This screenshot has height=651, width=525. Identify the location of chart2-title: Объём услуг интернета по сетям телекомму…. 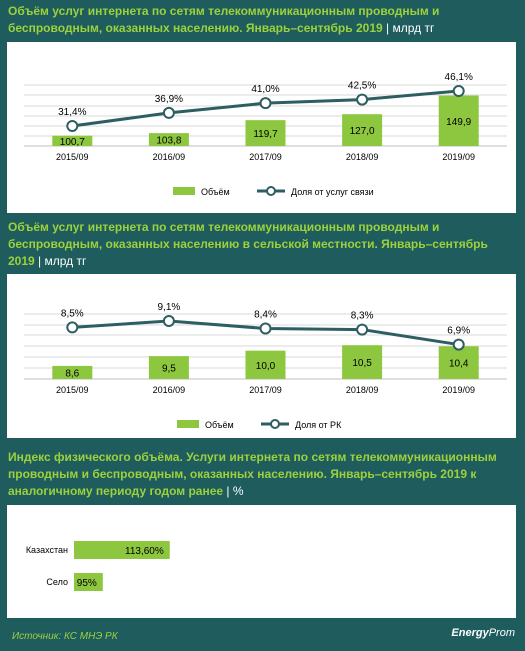
(248, 244).